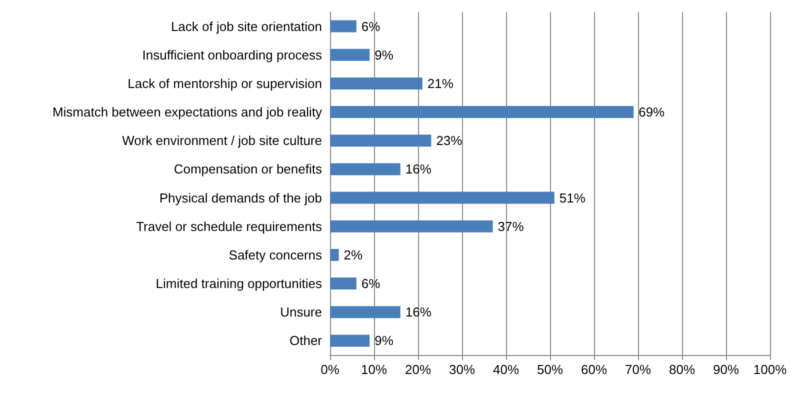 This screenshot has height=395, width=800. Describe the element at coordinates (248, 169) in the screenshot. I see `y-tick-label: Compensation or benefits` at that location.